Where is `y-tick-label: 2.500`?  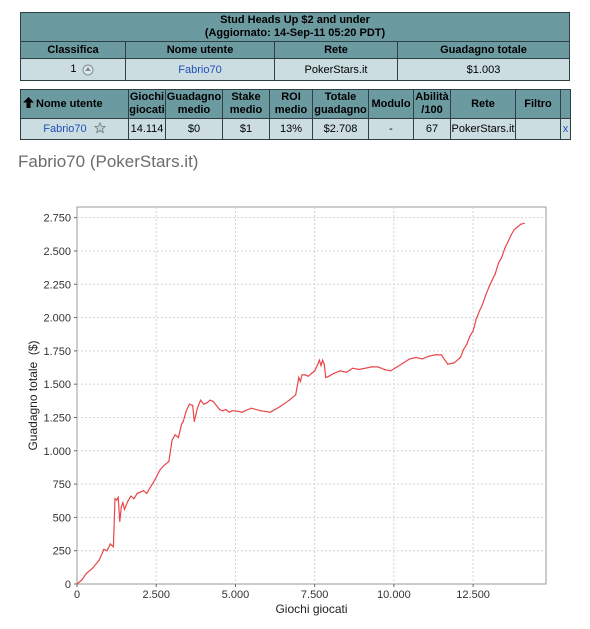 y-tick-label: 2.500 is located at coordinates (57, 252).